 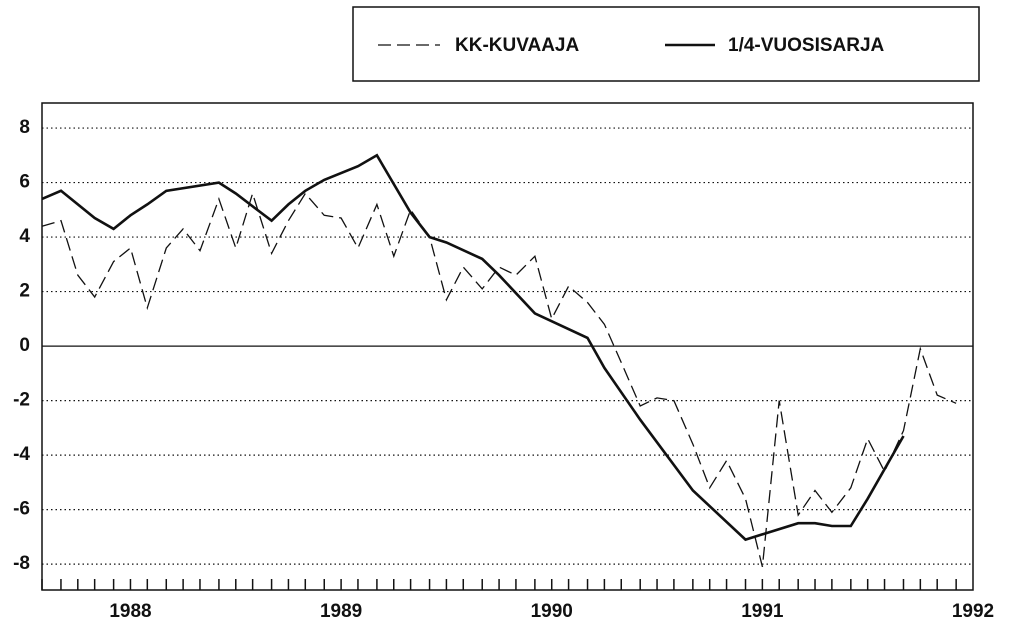 What do you see at coordinates (806, 45) in the screenshot?
I see `legend-label: 1/4-VUOSISARJA` at bounding box center [806, 45].